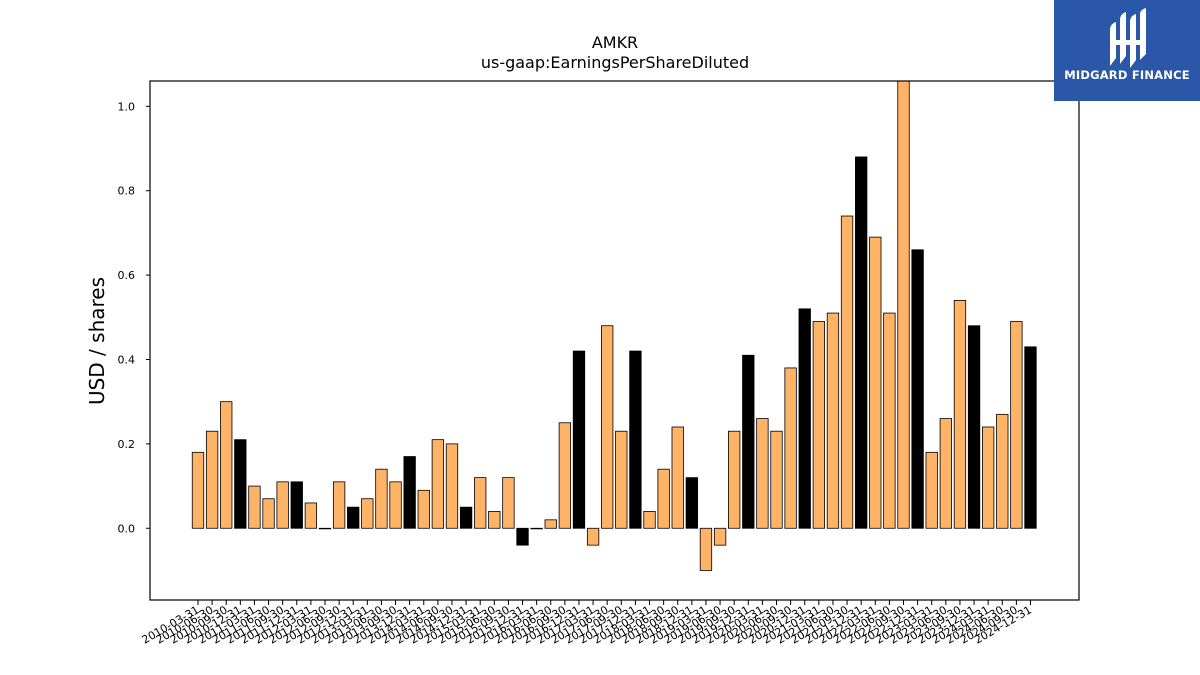 Image resolution: width=1200 pixels, height=675 pixels. Describe the element at coordinates (127, 359) in the screenshot. I see `y-tick-label: 0.4` at that location.